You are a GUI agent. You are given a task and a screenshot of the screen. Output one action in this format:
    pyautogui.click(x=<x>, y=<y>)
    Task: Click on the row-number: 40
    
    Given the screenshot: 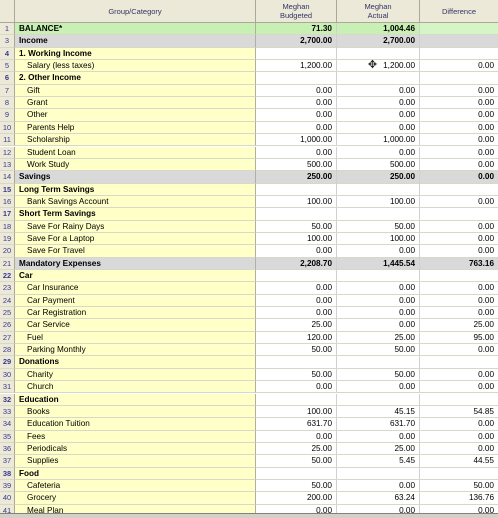 What is the action you would take?
    pyautogui.click(x=7, y=498)
    